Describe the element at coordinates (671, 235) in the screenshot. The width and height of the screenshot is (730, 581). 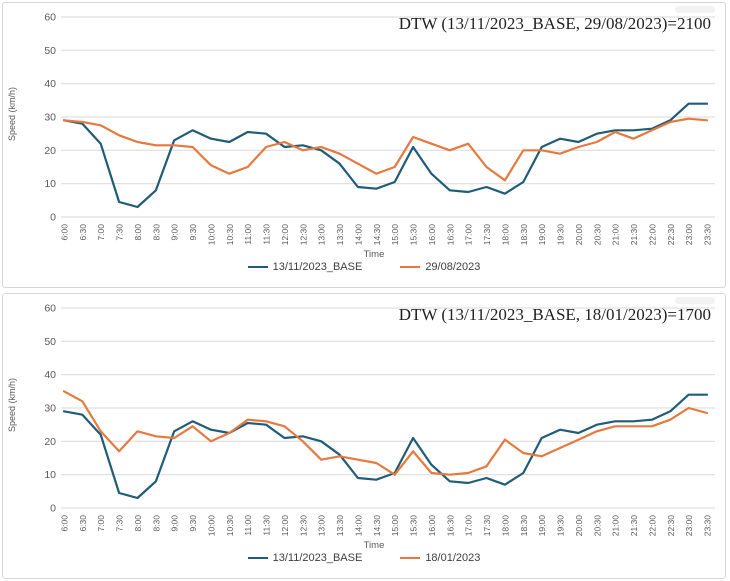
I see `x-tick-label: 22:30` at that location.